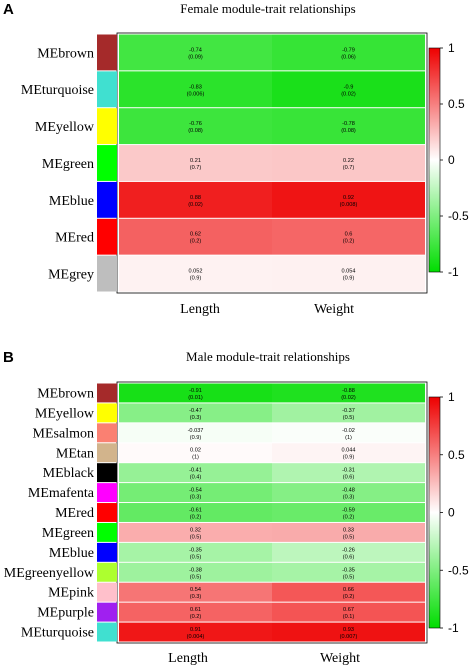 The width and height of the screenshot is (474, 667). What do you see at coordinates (348, 630) in the screenshot?
I see `cell-correlation: 0.93` at bounding box center [348, 630].